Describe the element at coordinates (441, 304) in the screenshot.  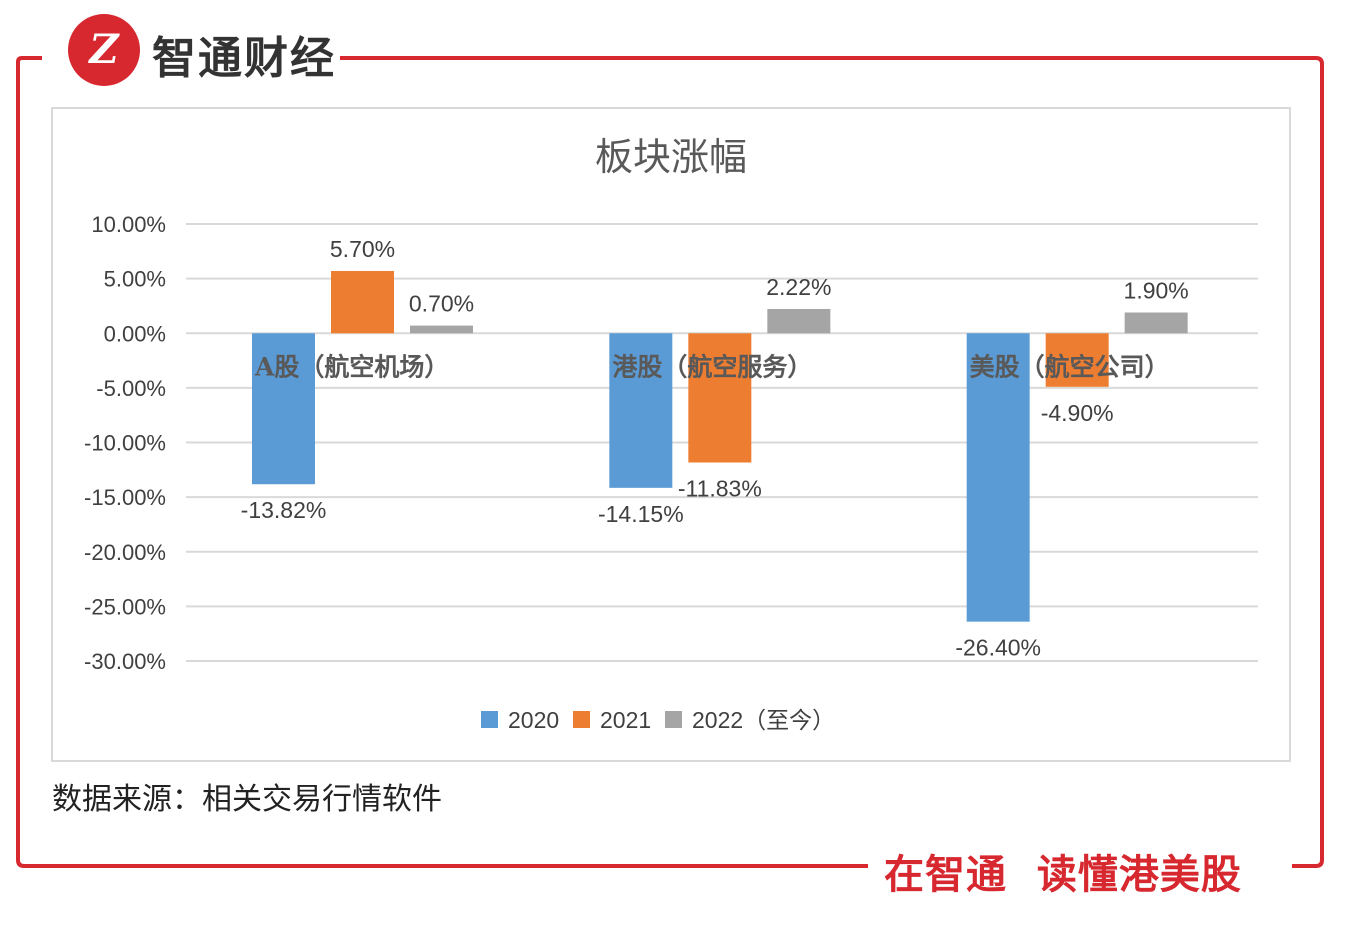
I see `data-label: 0.70%` at that location.